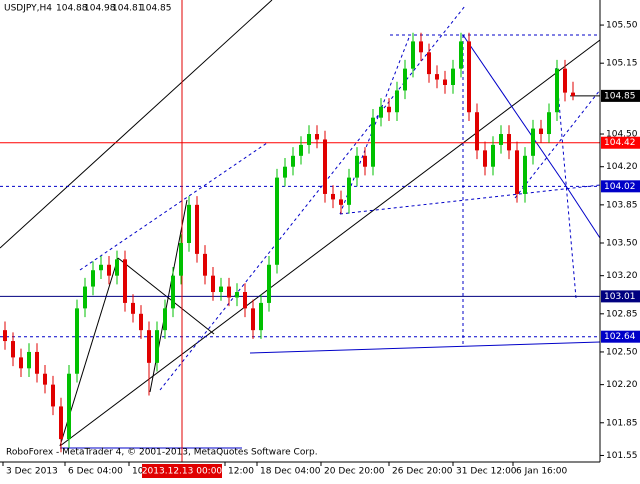  What do you see at coordinates (354, 472) in the screenshot?
I see `x-tick-label: 20 Dec 20:00` at bounding box center [354, 472].